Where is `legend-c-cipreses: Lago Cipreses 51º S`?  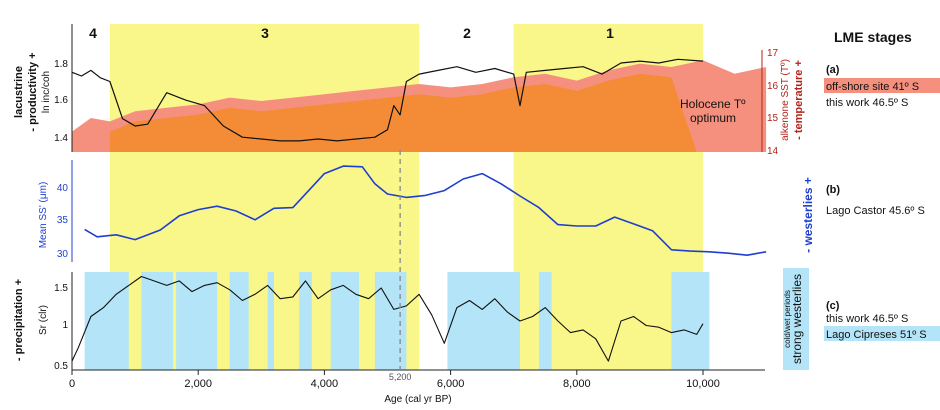 legend-c-cipreses: Lago Cipreses 51º S is located at coordinates (876, 335).